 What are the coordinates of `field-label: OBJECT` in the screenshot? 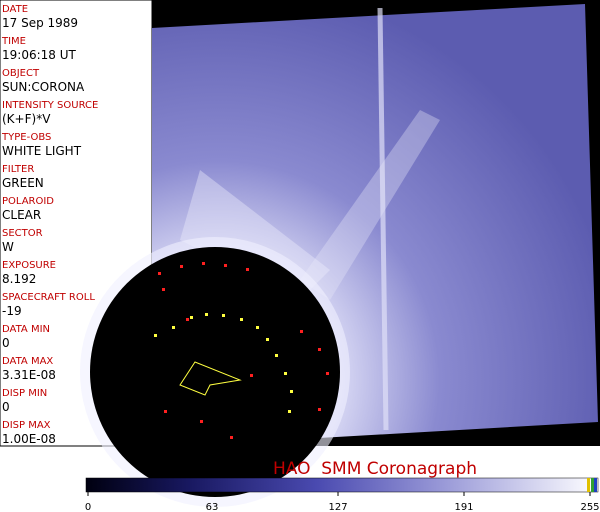 It's located at (21, 73).